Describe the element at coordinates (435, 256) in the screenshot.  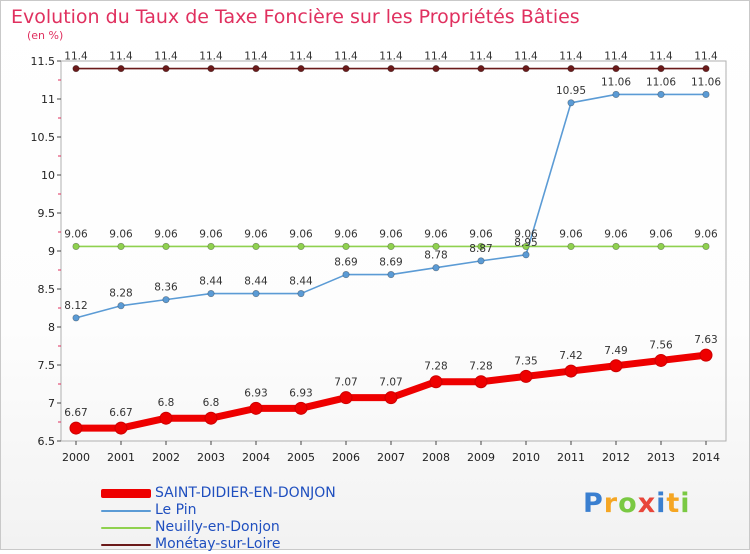
I see `data-label: 8.78` at that location.